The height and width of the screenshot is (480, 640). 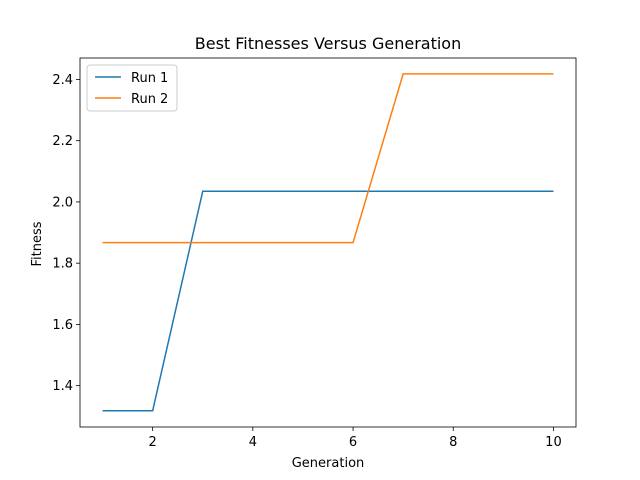 I want to click on x-tick-label: 6, so click(x=353, y=442).